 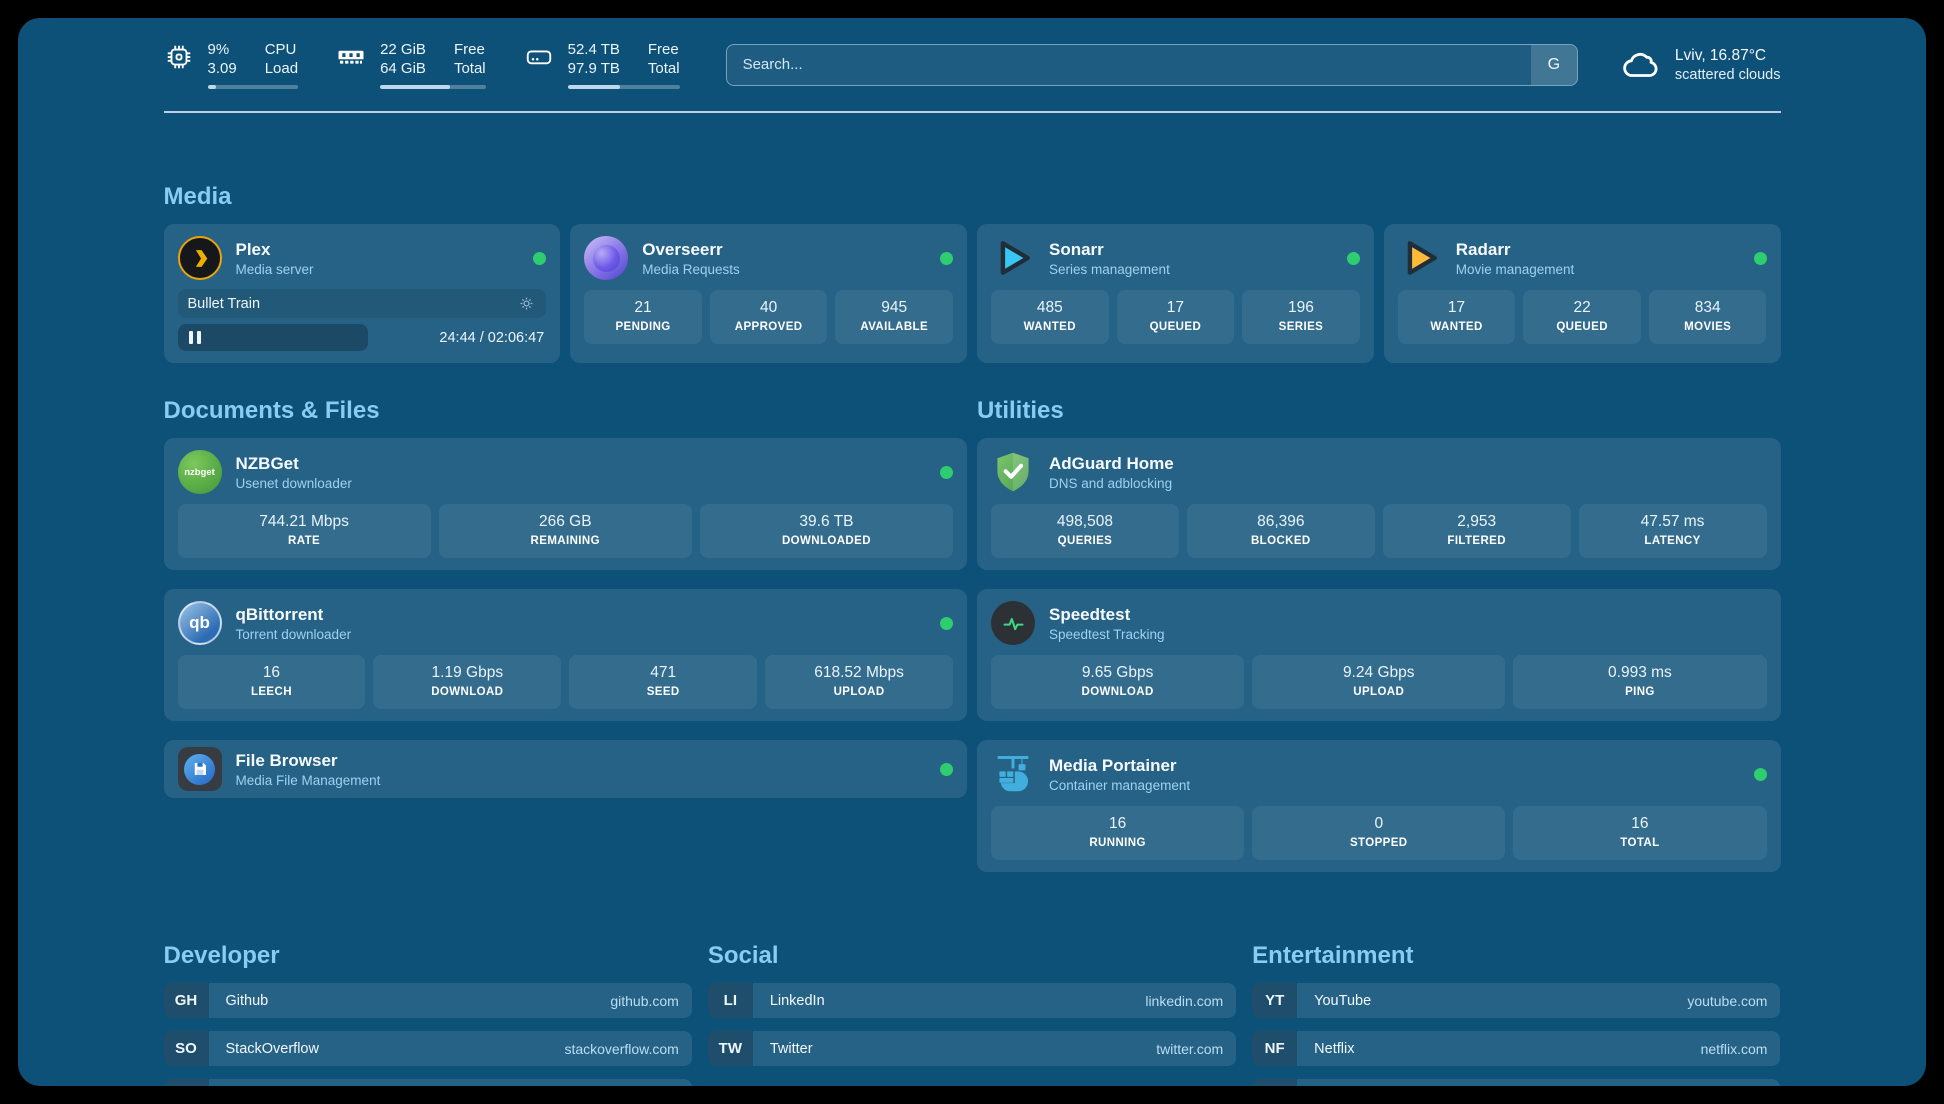 I want to click on app-card-header: File Browser Media File Management, so click(x=565, y=769).